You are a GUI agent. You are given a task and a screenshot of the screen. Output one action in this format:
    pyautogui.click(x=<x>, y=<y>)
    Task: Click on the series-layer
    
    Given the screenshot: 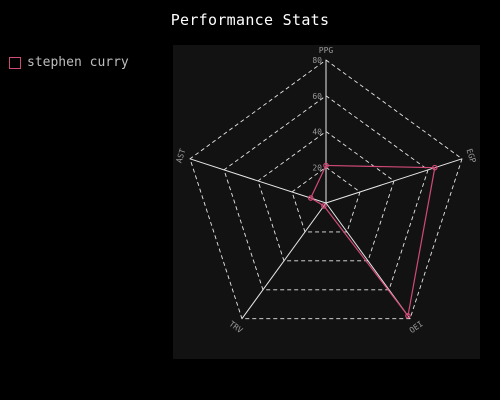 What is the action you would take?
    pyautogui.click(x=372, y=240)
    